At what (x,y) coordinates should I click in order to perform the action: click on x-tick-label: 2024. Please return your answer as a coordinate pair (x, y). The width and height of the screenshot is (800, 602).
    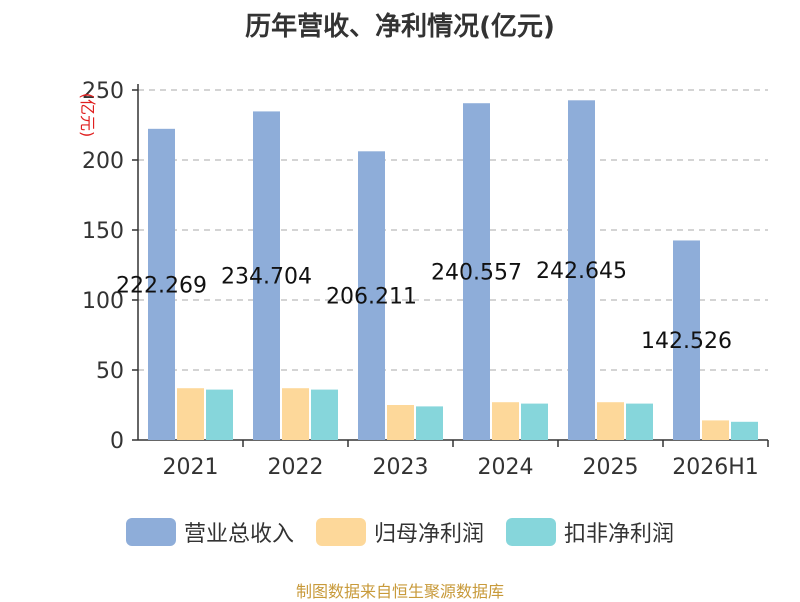
    Looking at the image, I should click on (506, 467).